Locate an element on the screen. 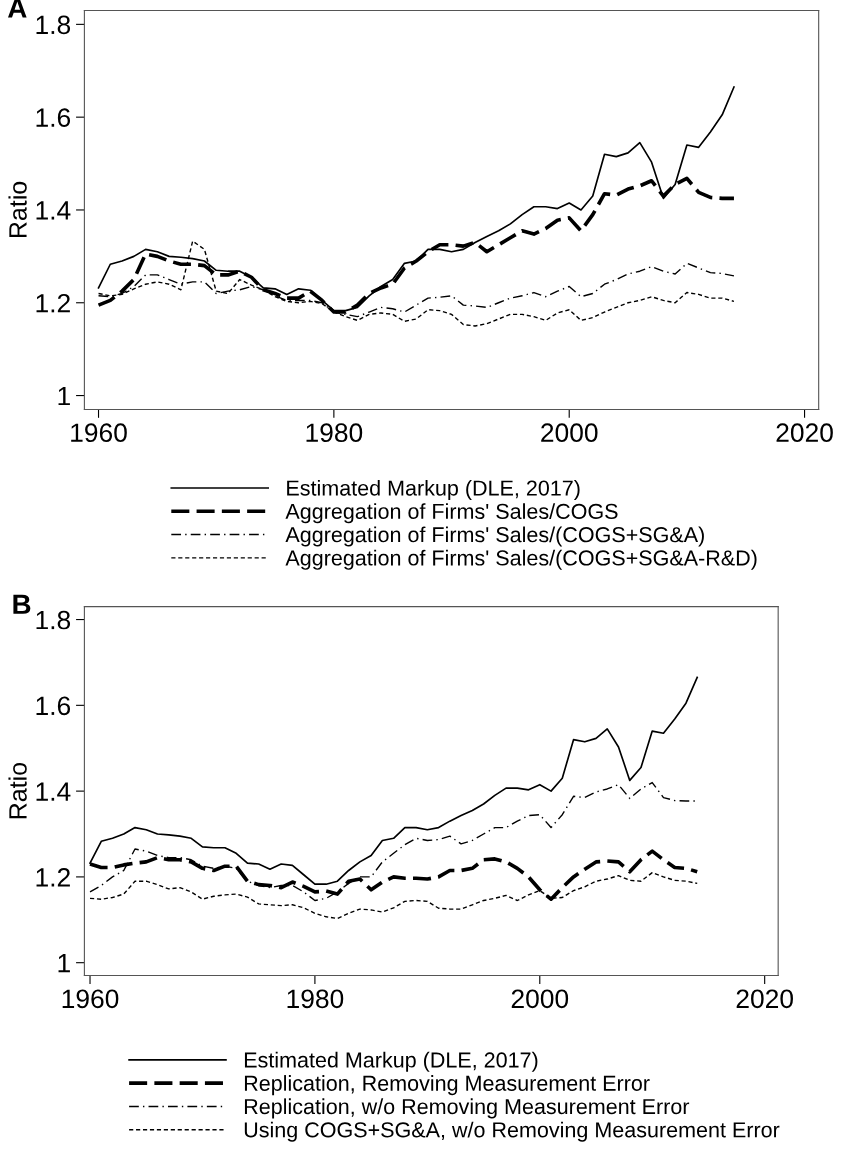 The height and width of the screenshot is (1160, 844). legend-label: Replication, Removing Measurement Error is located at coordinates (447, 1085).